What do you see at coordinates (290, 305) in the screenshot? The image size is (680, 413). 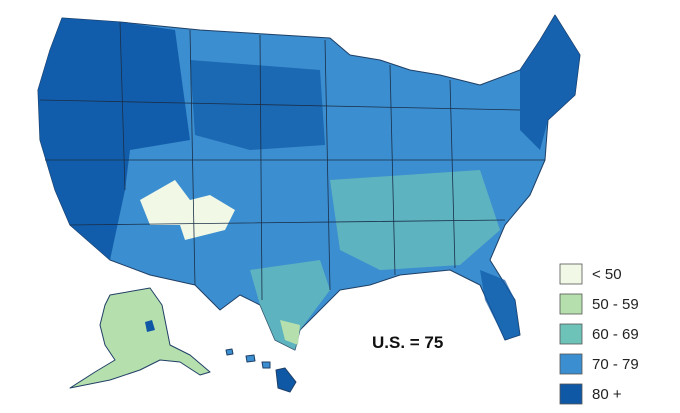 I see `region-mid-texas` at bounding box center [290, 305].